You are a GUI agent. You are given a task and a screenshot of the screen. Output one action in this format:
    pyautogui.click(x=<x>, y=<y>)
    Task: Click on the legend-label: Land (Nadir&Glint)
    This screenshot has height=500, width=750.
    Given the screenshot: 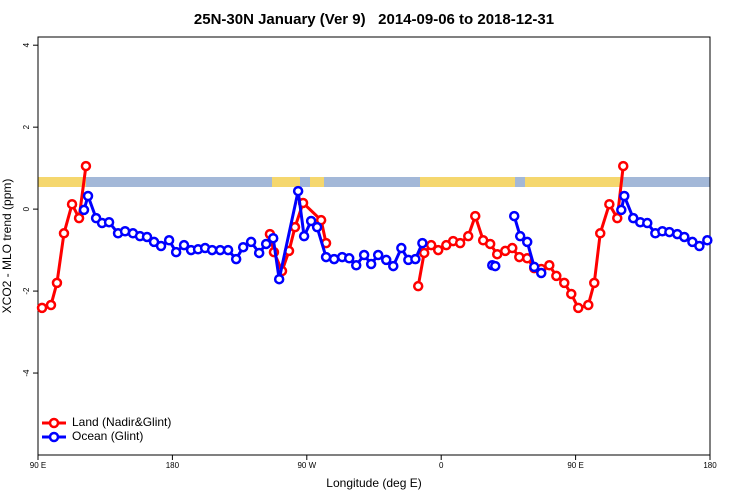 What is the action you would take?
    pyautogui.click(x=121, y=422)
    